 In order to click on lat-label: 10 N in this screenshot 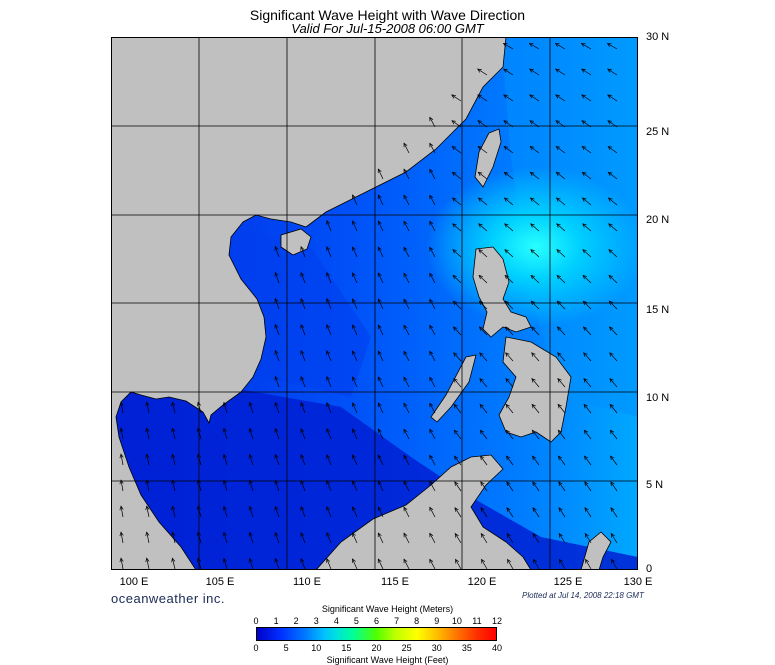, I will do `click(658, 398)`.